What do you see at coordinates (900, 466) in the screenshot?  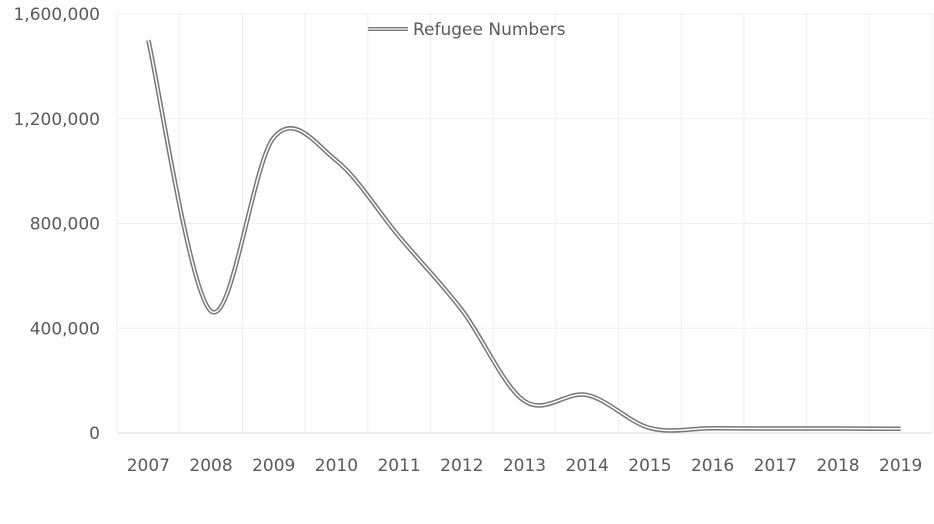 I see `x-tick-label: 2019` at bounding box center [900, 466].